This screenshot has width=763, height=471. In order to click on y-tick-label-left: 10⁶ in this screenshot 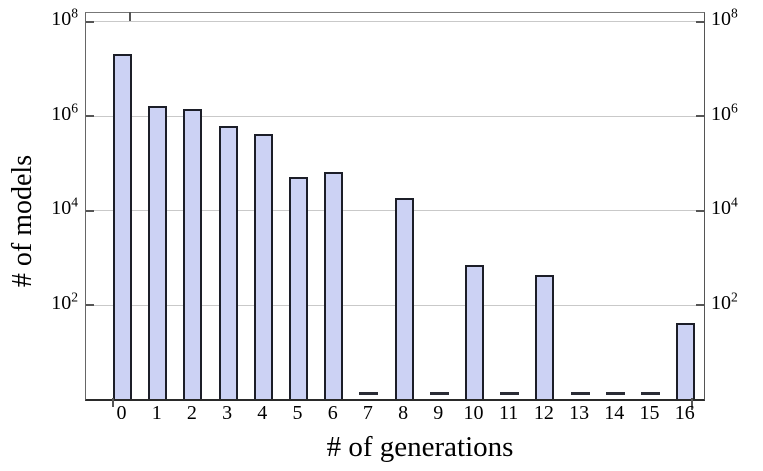, I will do `click(64, 112)`.